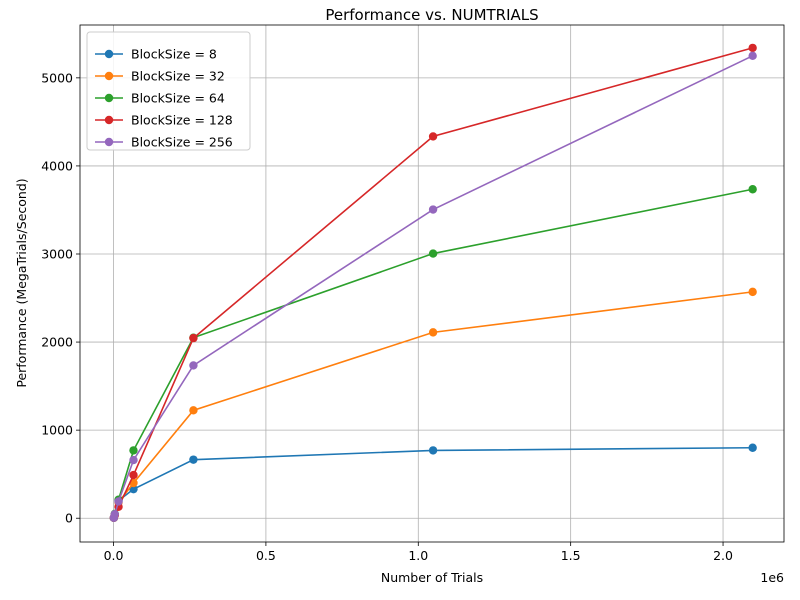 The height and width of the screenshot is (600, 800). I want to click on y-tick-label: 3000, so click(57, 253).